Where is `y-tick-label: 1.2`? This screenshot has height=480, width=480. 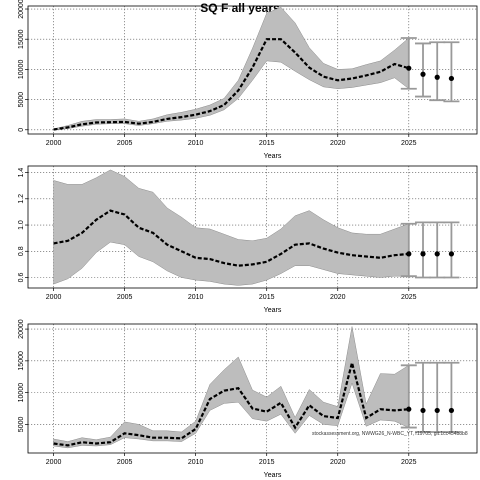
y-tick-label: 1.2 is located at coordinates (21, 199).